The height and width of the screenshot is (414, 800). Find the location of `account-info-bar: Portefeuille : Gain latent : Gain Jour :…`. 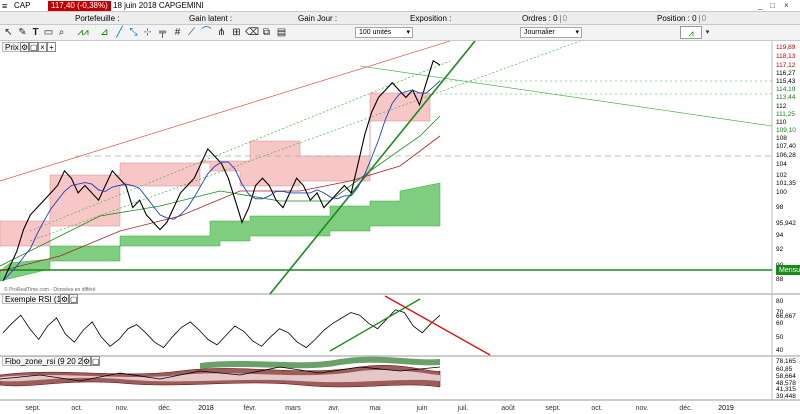

account-info-bar: Portefeuille : Gain latent : Gain Jour :… is located at coordinates (400, 18).